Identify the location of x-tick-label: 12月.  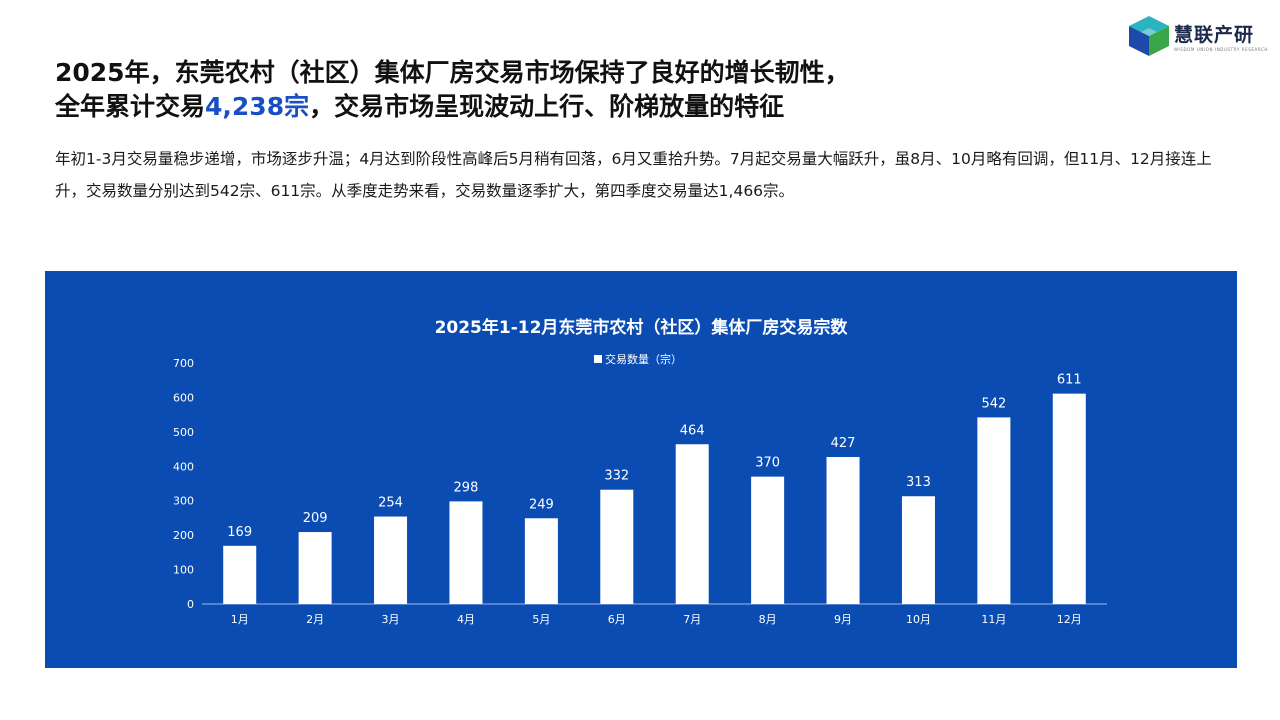
(1069, 619).